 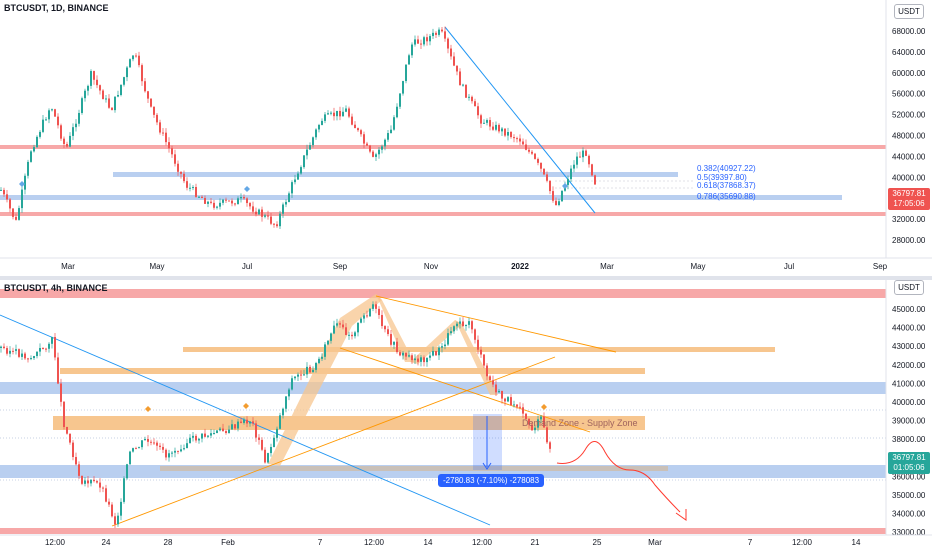 What do you see at coordinates (466, 278) in the screenshot?
I see `pane-divider` at bounding box center [466, 278].